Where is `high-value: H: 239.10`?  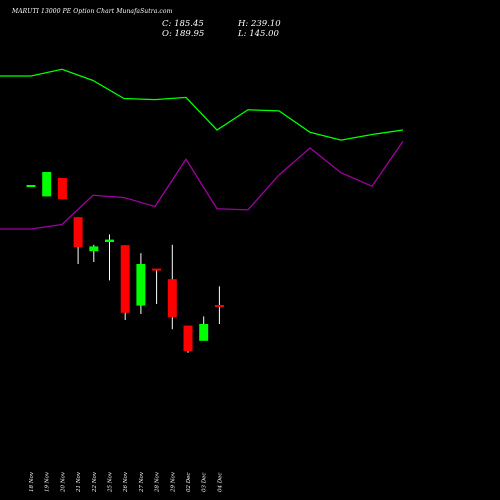
high-value: H: 239.10 is located at coordinates (259, 24).